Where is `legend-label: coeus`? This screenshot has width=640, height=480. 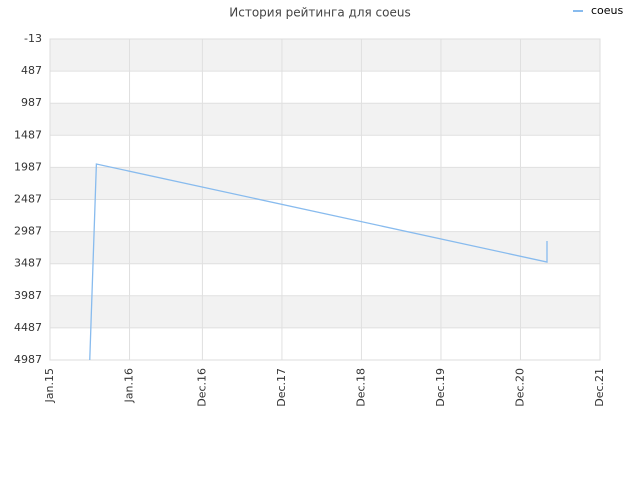
legend-label: coeus is located at coordinates (607, 10).